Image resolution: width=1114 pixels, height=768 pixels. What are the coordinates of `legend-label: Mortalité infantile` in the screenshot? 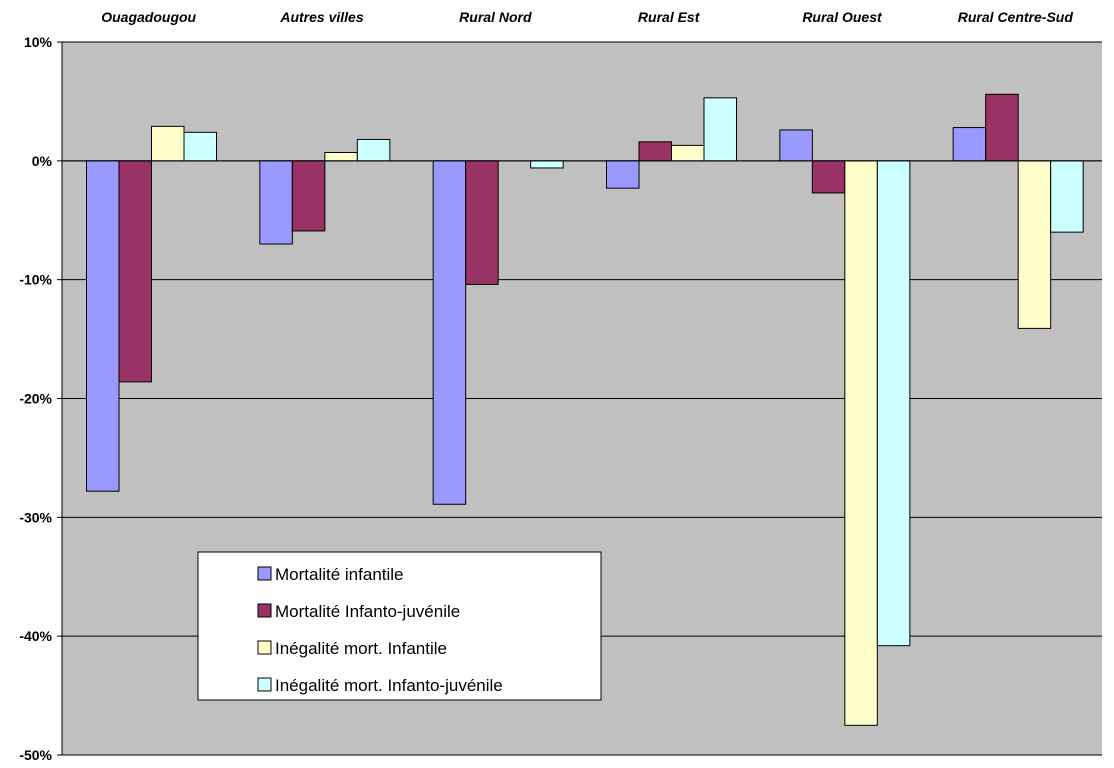 It's located at (339, 574).